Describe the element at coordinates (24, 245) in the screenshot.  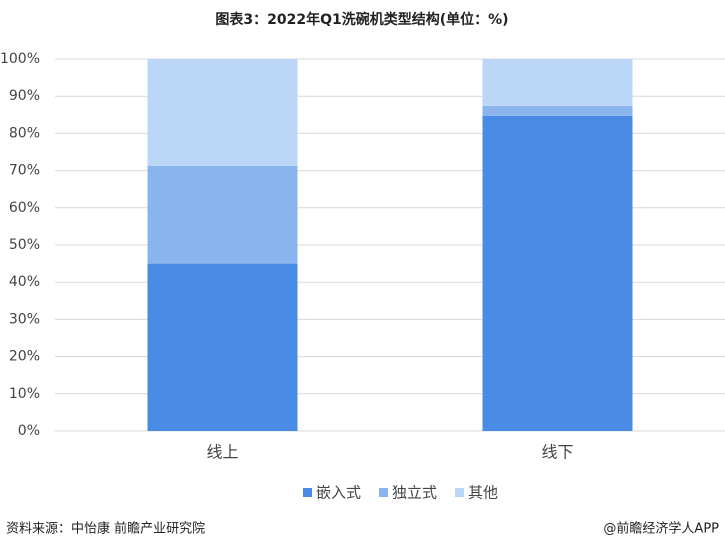
I see `y-tick-label: 50%` at that location.